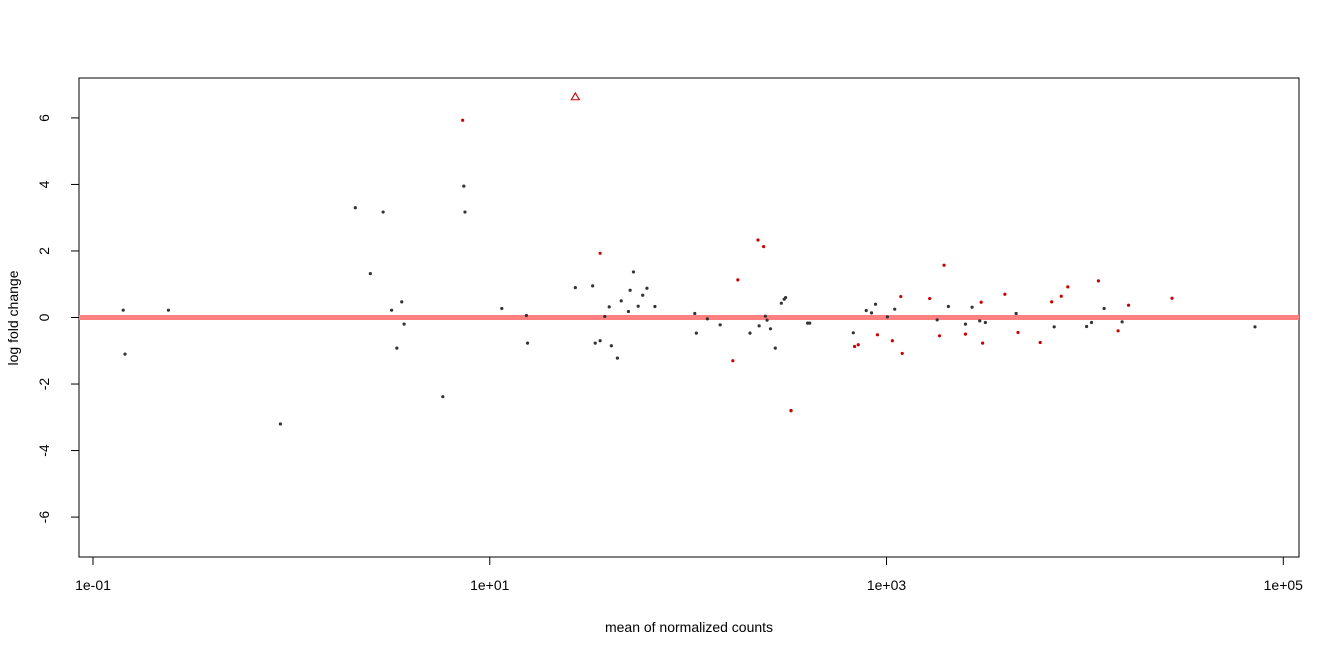  I want to click on data-point-outlier, so click(575, 96).